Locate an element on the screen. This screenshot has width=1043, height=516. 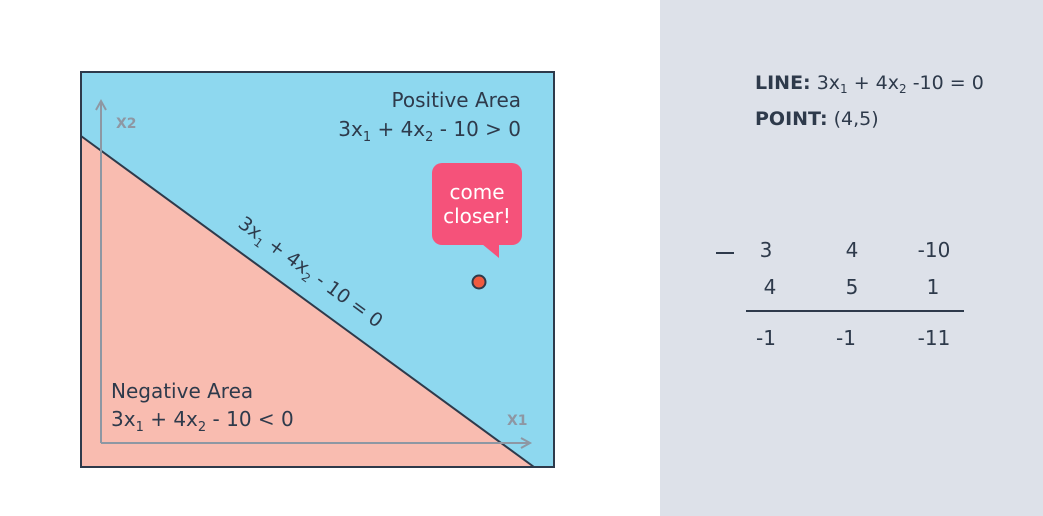
negative-area-inequality: 3x1 + 4x2 - 10 < 0 is located at coordinates (202, 421).